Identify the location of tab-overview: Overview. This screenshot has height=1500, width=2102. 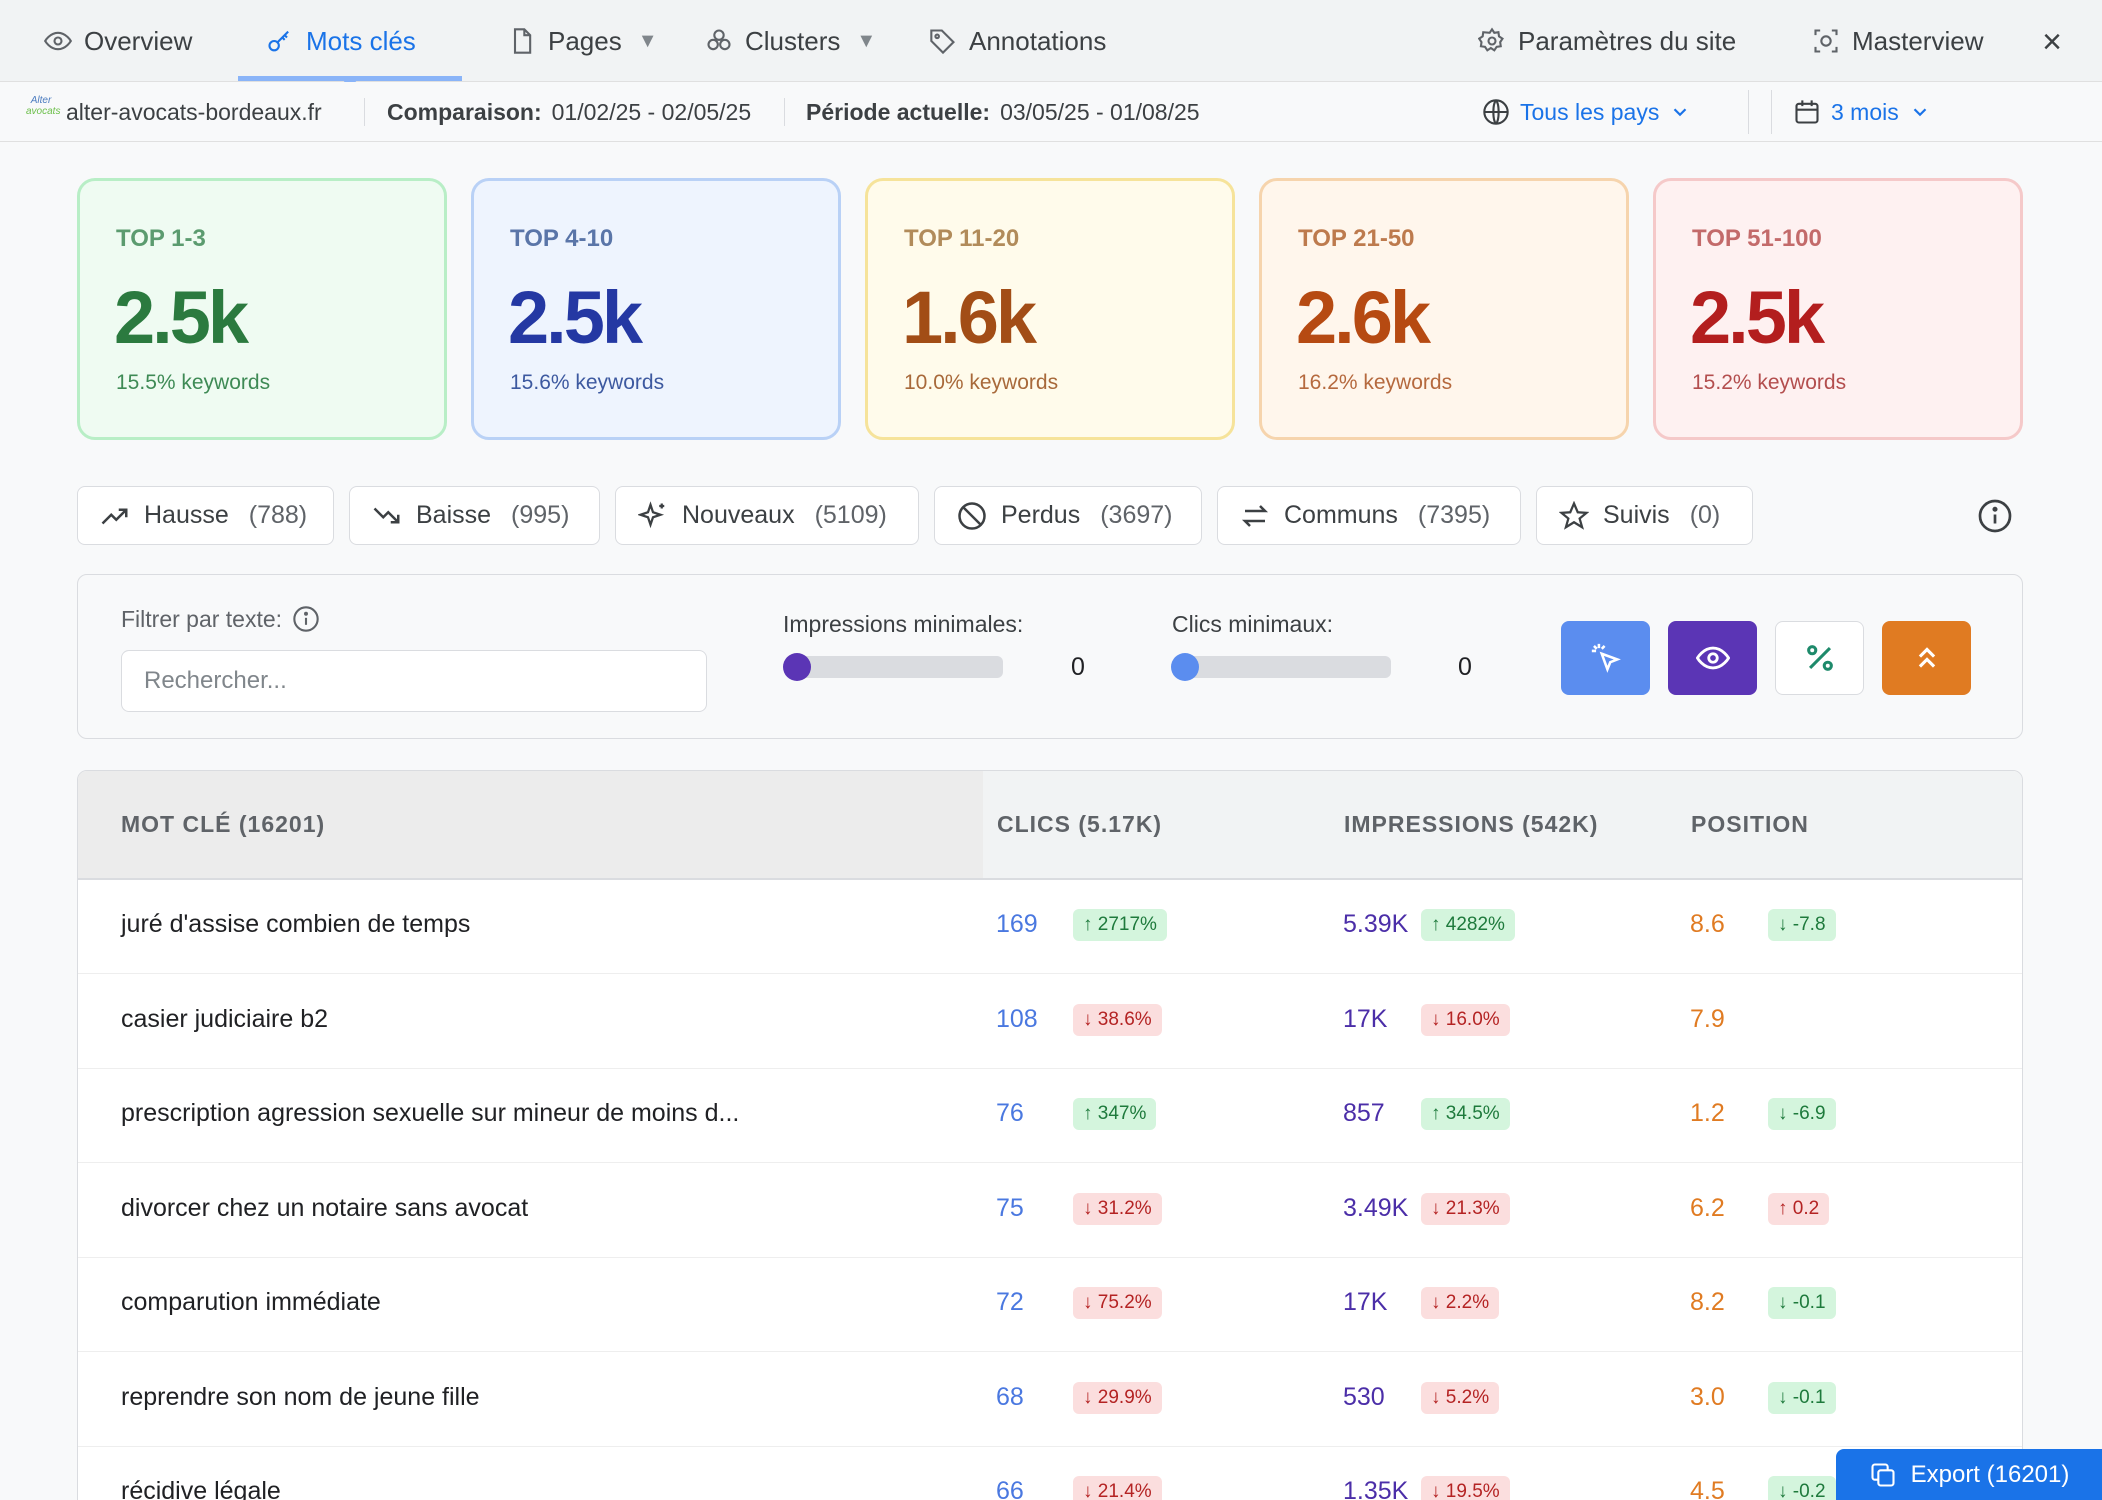
(118, 41).